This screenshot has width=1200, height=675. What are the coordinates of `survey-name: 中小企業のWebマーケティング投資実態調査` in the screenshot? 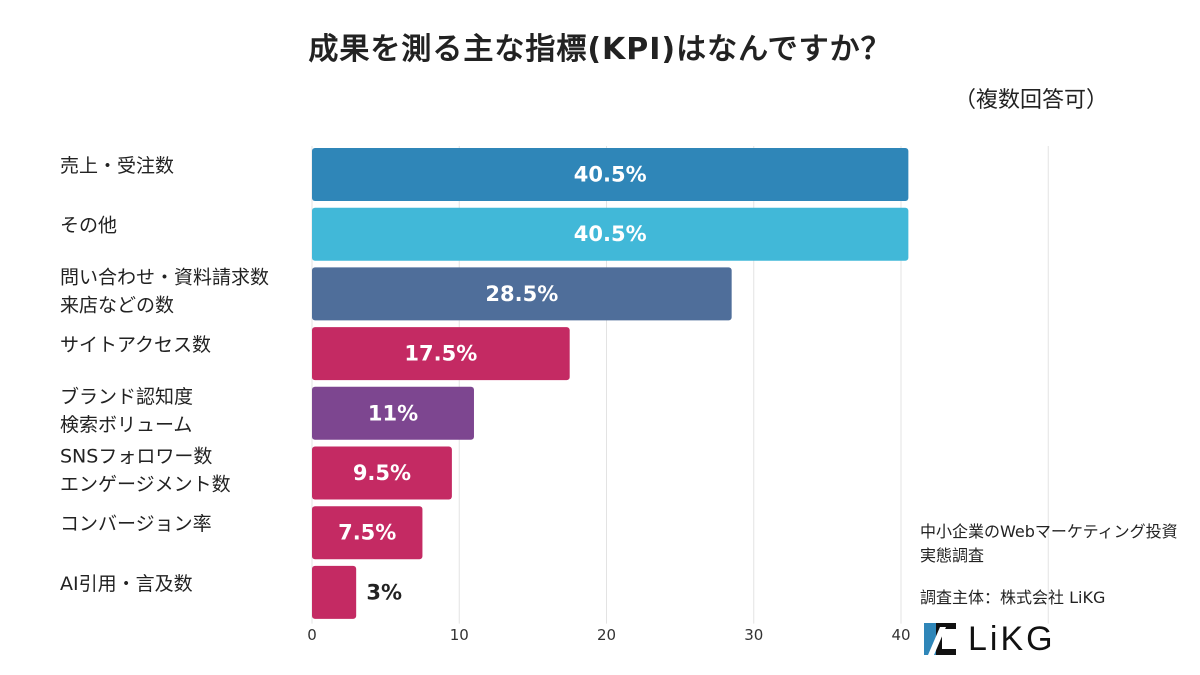 It's located at (1049, 543).